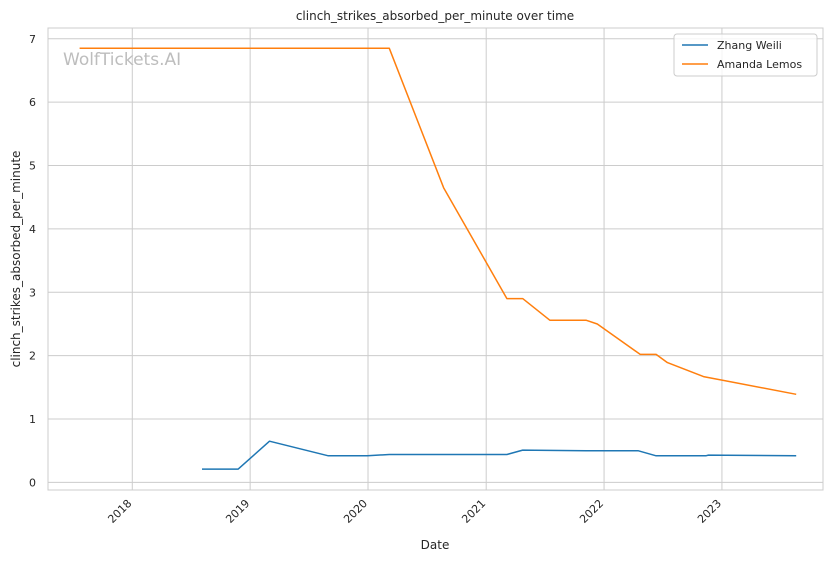 Image resolution: width=832 pixels, height=561 pixels. Describe the element at coordinates (32, 419) in the screenshot. I see `y-tick-label: 1` at that location.